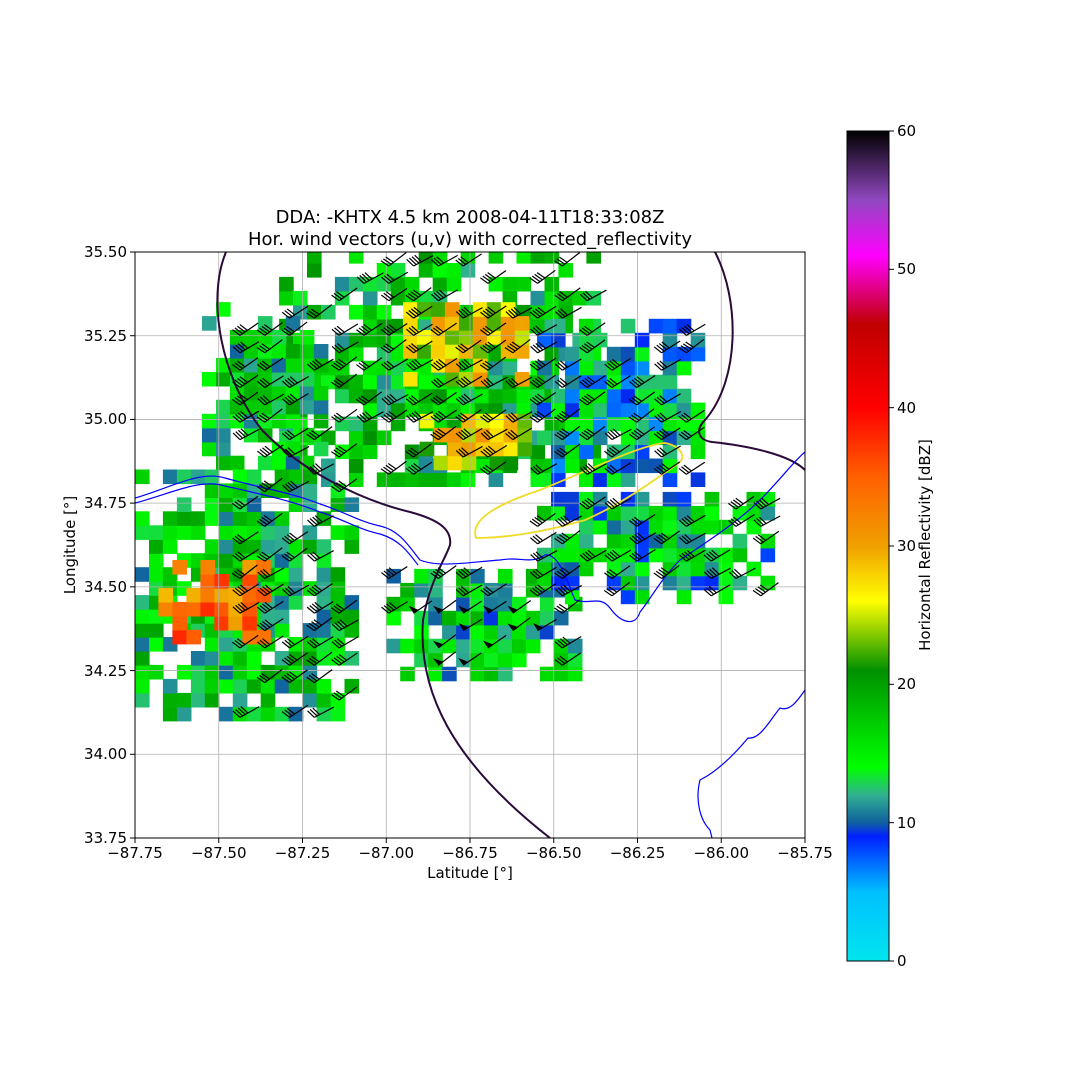 Image resolution: width=1080 pixels, height=1080 pixels. I want to click on x-ticks, so click(470, 840).